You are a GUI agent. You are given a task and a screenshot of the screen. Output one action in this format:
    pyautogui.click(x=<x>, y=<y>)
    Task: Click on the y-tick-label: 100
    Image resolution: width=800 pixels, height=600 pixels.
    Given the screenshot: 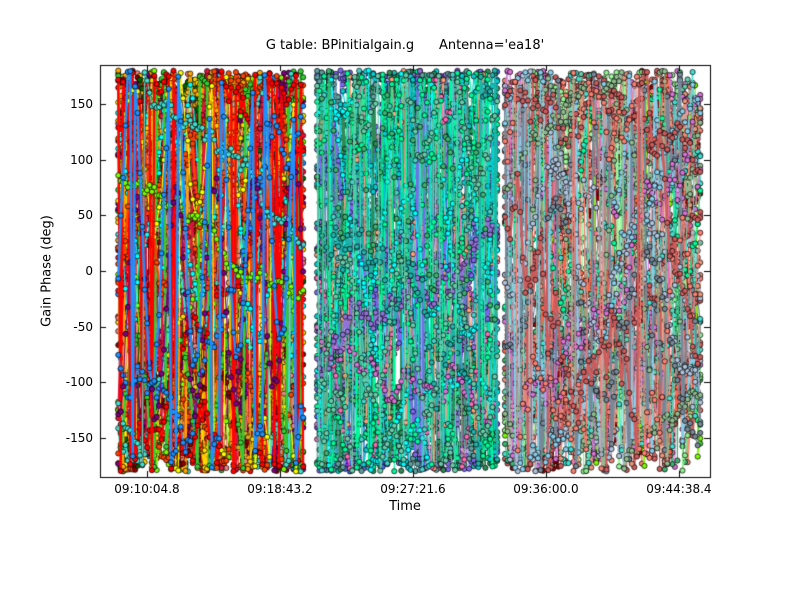 What is the action you would take?
    pyautogui.click(x=81, y=159)
    